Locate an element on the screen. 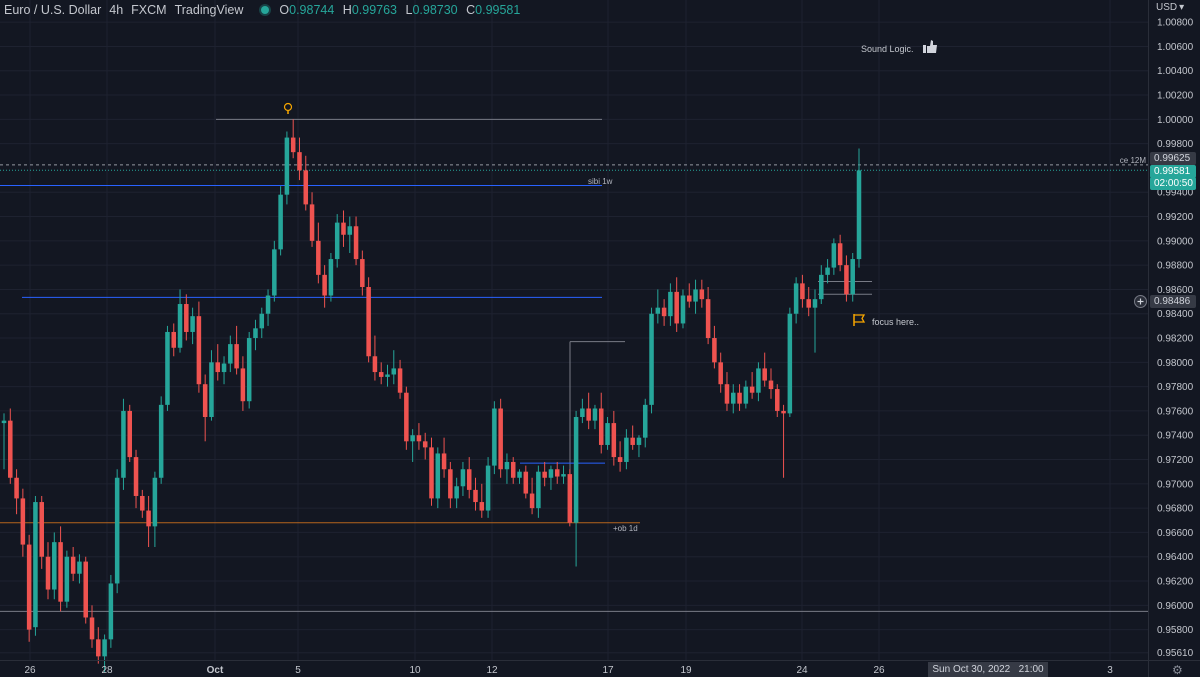 This screenshot has width=1200, height=677. price-tick-label: 0.99200 is located at coordinates (1175, 217).